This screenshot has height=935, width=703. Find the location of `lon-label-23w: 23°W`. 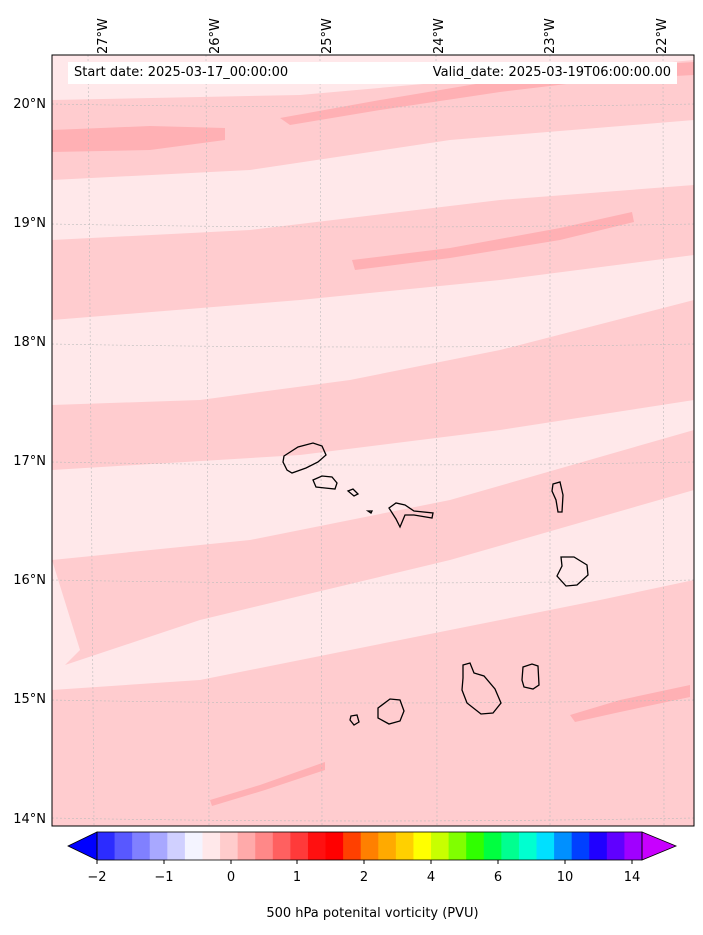

lon-label-23w: 23°W is located at coordinates (550, 36).